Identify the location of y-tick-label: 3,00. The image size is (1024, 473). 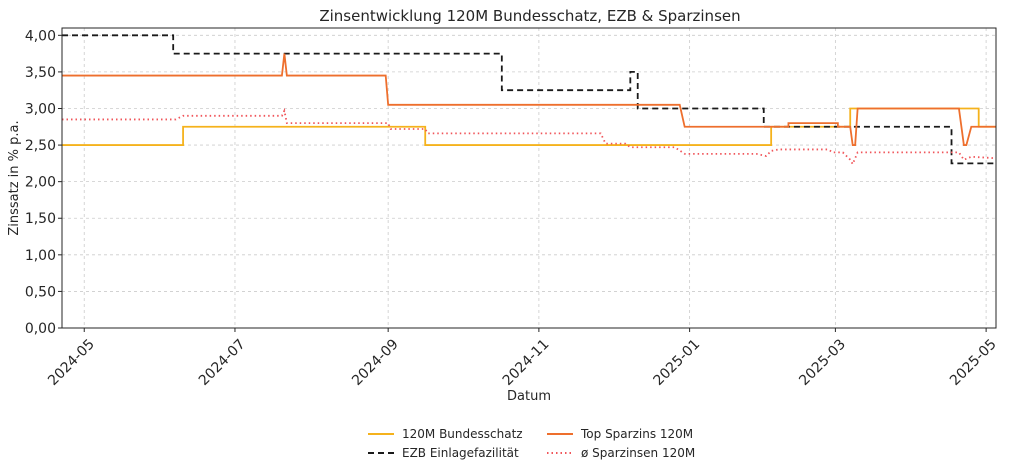
(40, 109).